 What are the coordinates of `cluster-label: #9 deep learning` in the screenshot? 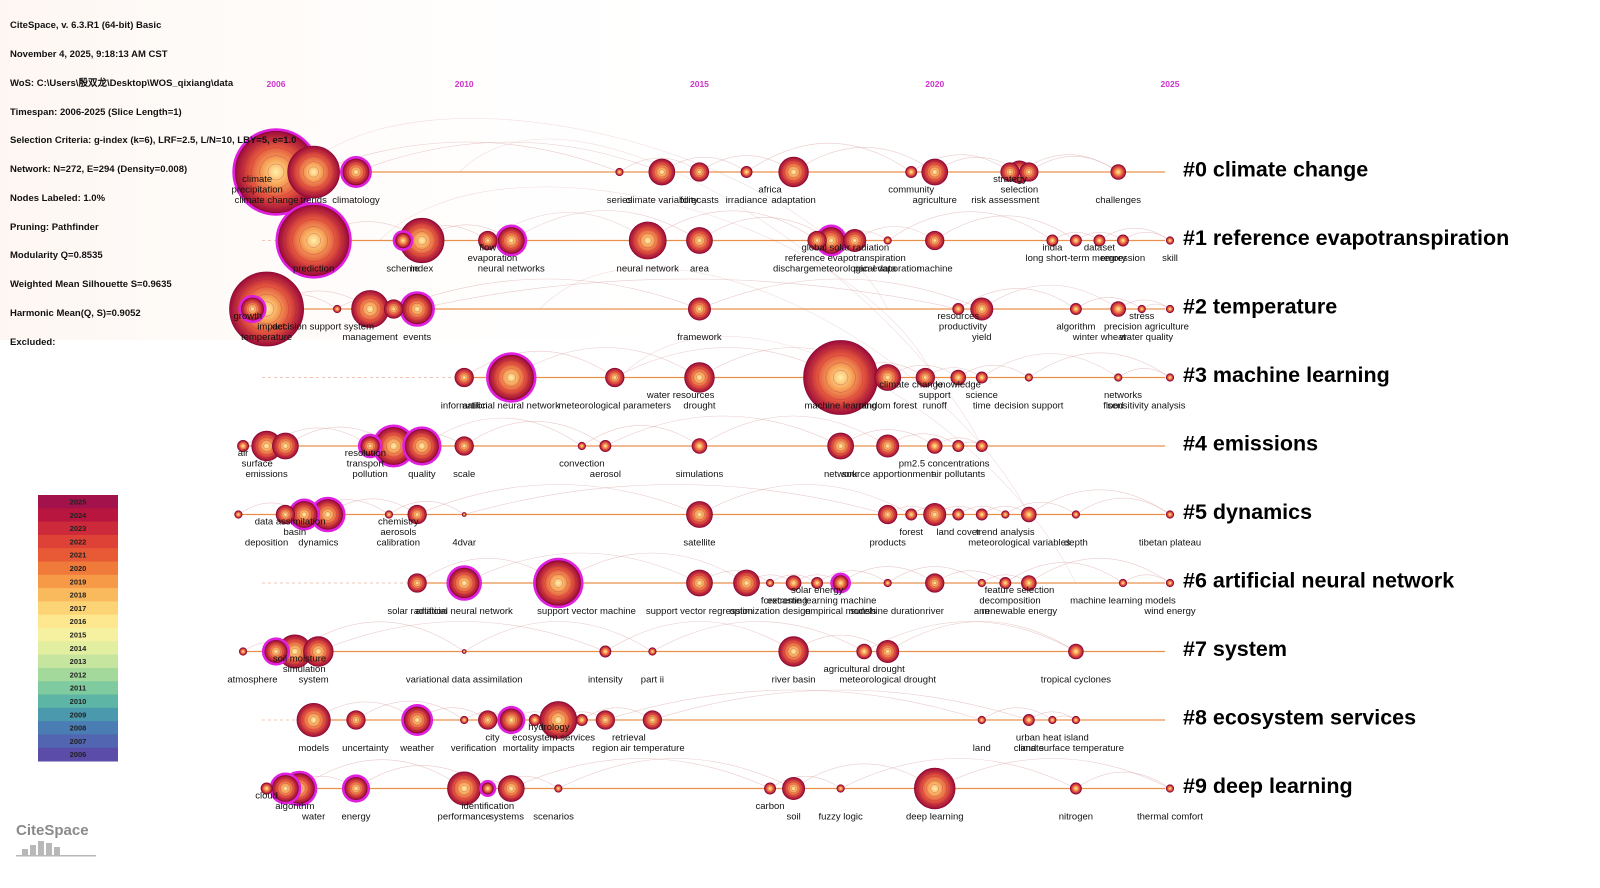 It's located at (1268, 786).